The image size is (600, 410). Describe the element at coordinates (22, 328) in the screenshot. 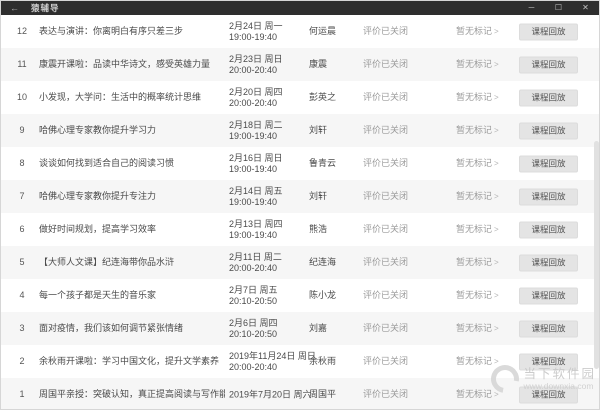

I see `course-index: 3` at that location.